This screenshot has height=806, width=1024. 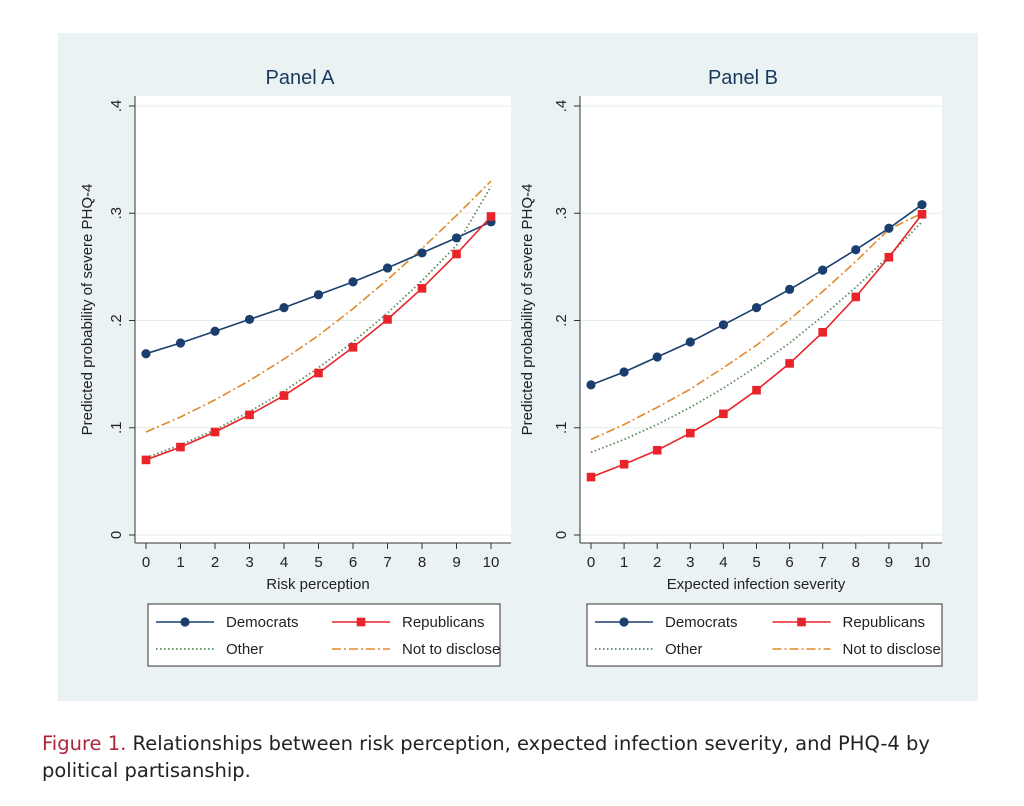 What do you see at coordinates (922, 562) in the screenshot?
I see `x-tick-label: 10` at bounding box center [922, 562].